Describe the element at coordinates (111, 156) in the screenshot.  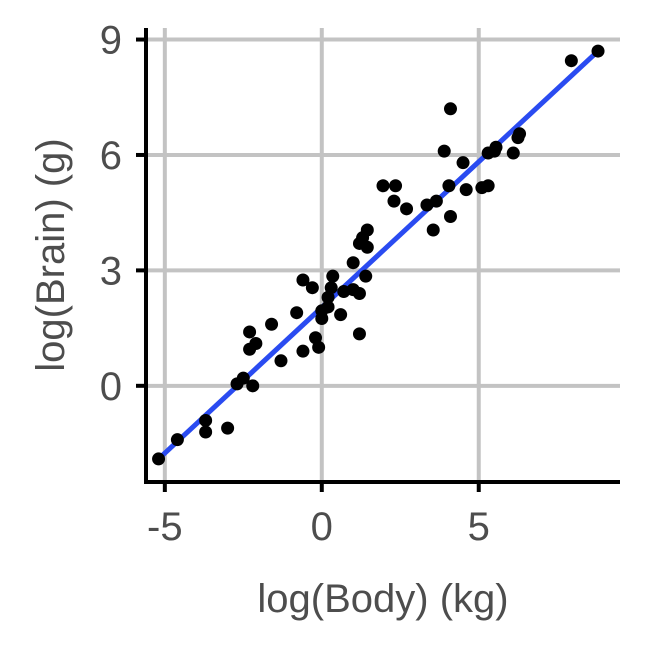
I see `y-tick-label: 6` at that location.